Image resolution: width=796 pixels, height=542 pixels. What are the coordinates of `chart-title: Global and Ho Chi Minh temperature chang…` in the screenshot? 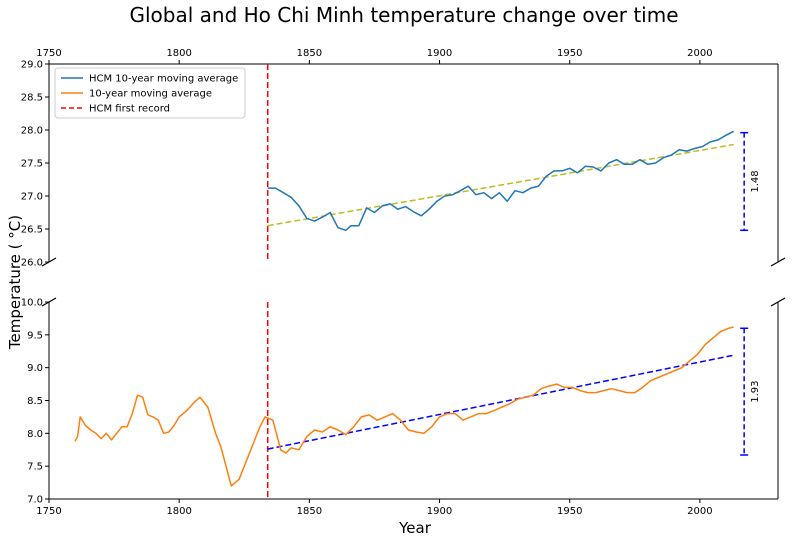 It's located at (403, 15).